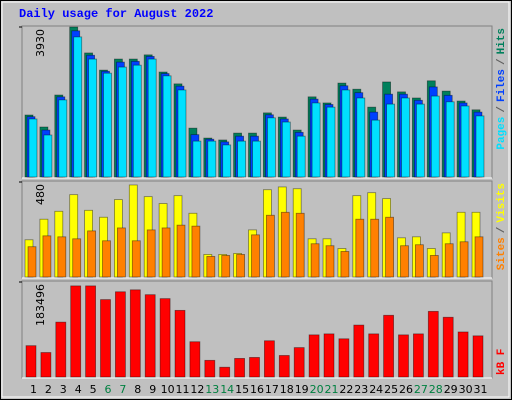 The height and width of the screenshot is (400, 512). I want to click on legend: Sites / Visits, so click(502, 226).